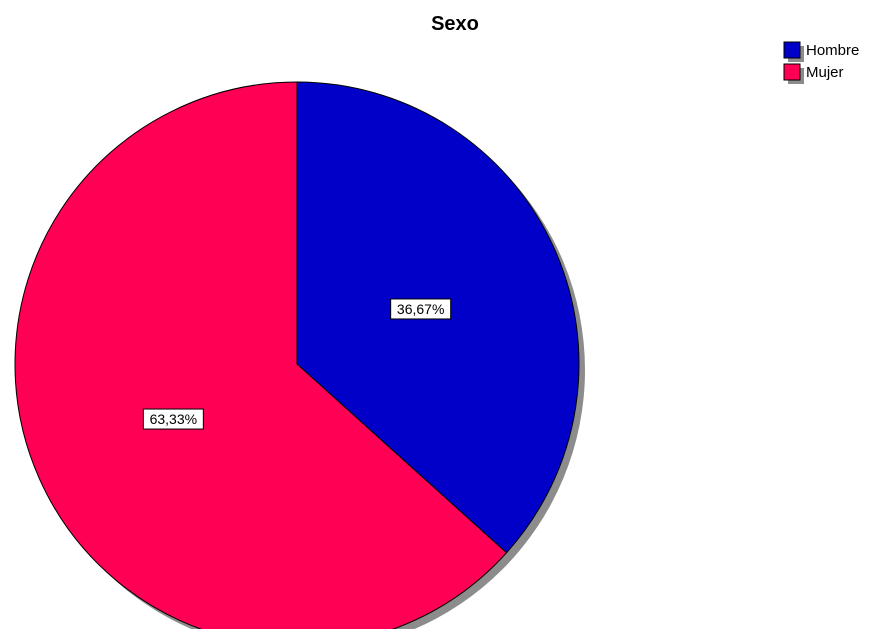 This screenshot has width=882, height=629. I want to click on slice-label-hombre: 36,67%, so click(421, 309).